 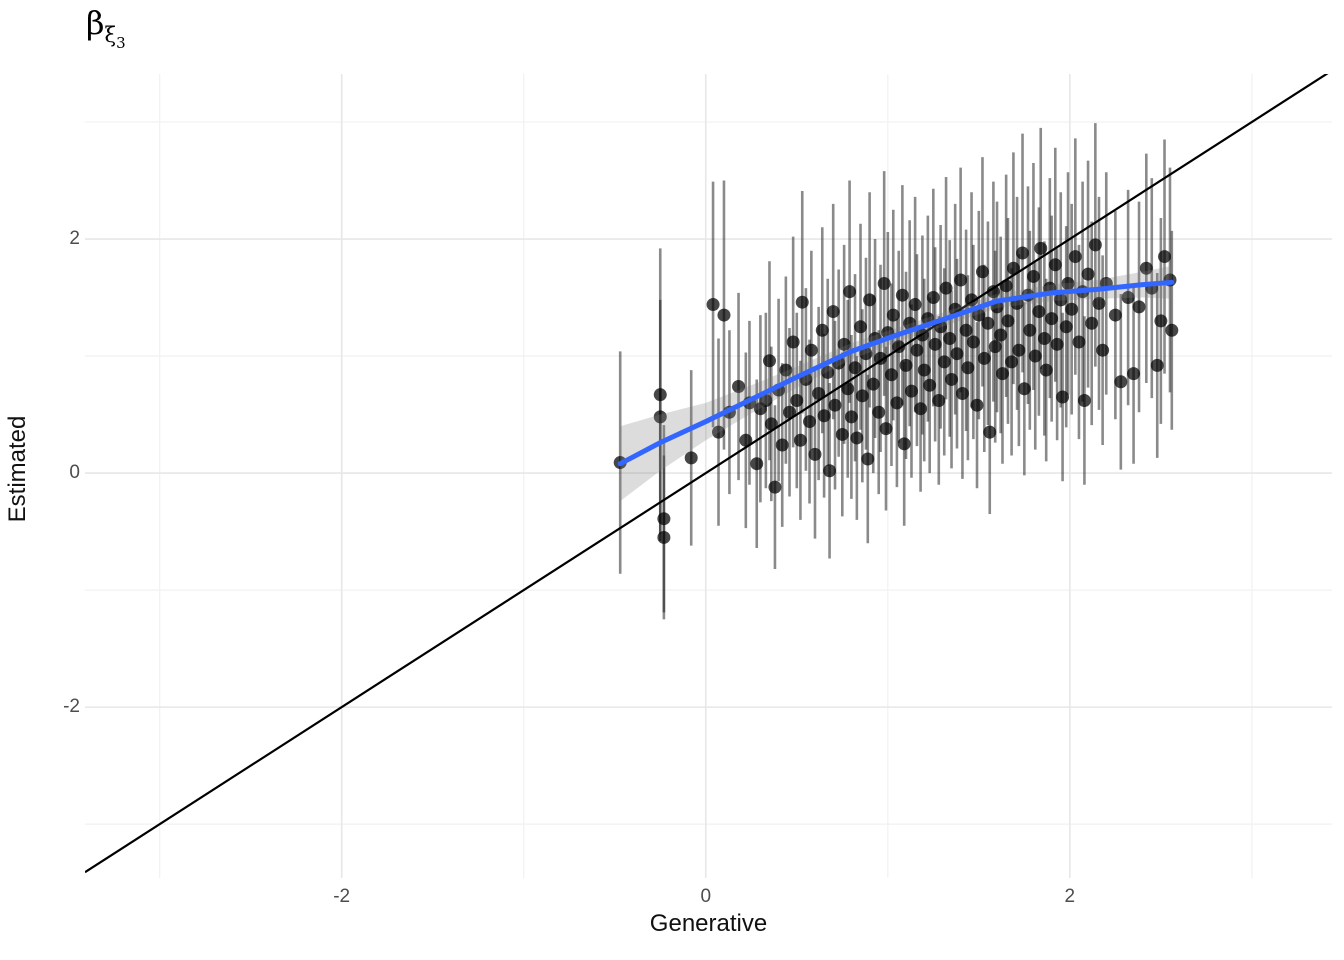 I want to click on x-tick-label: -2, so click(x=342, y=896).